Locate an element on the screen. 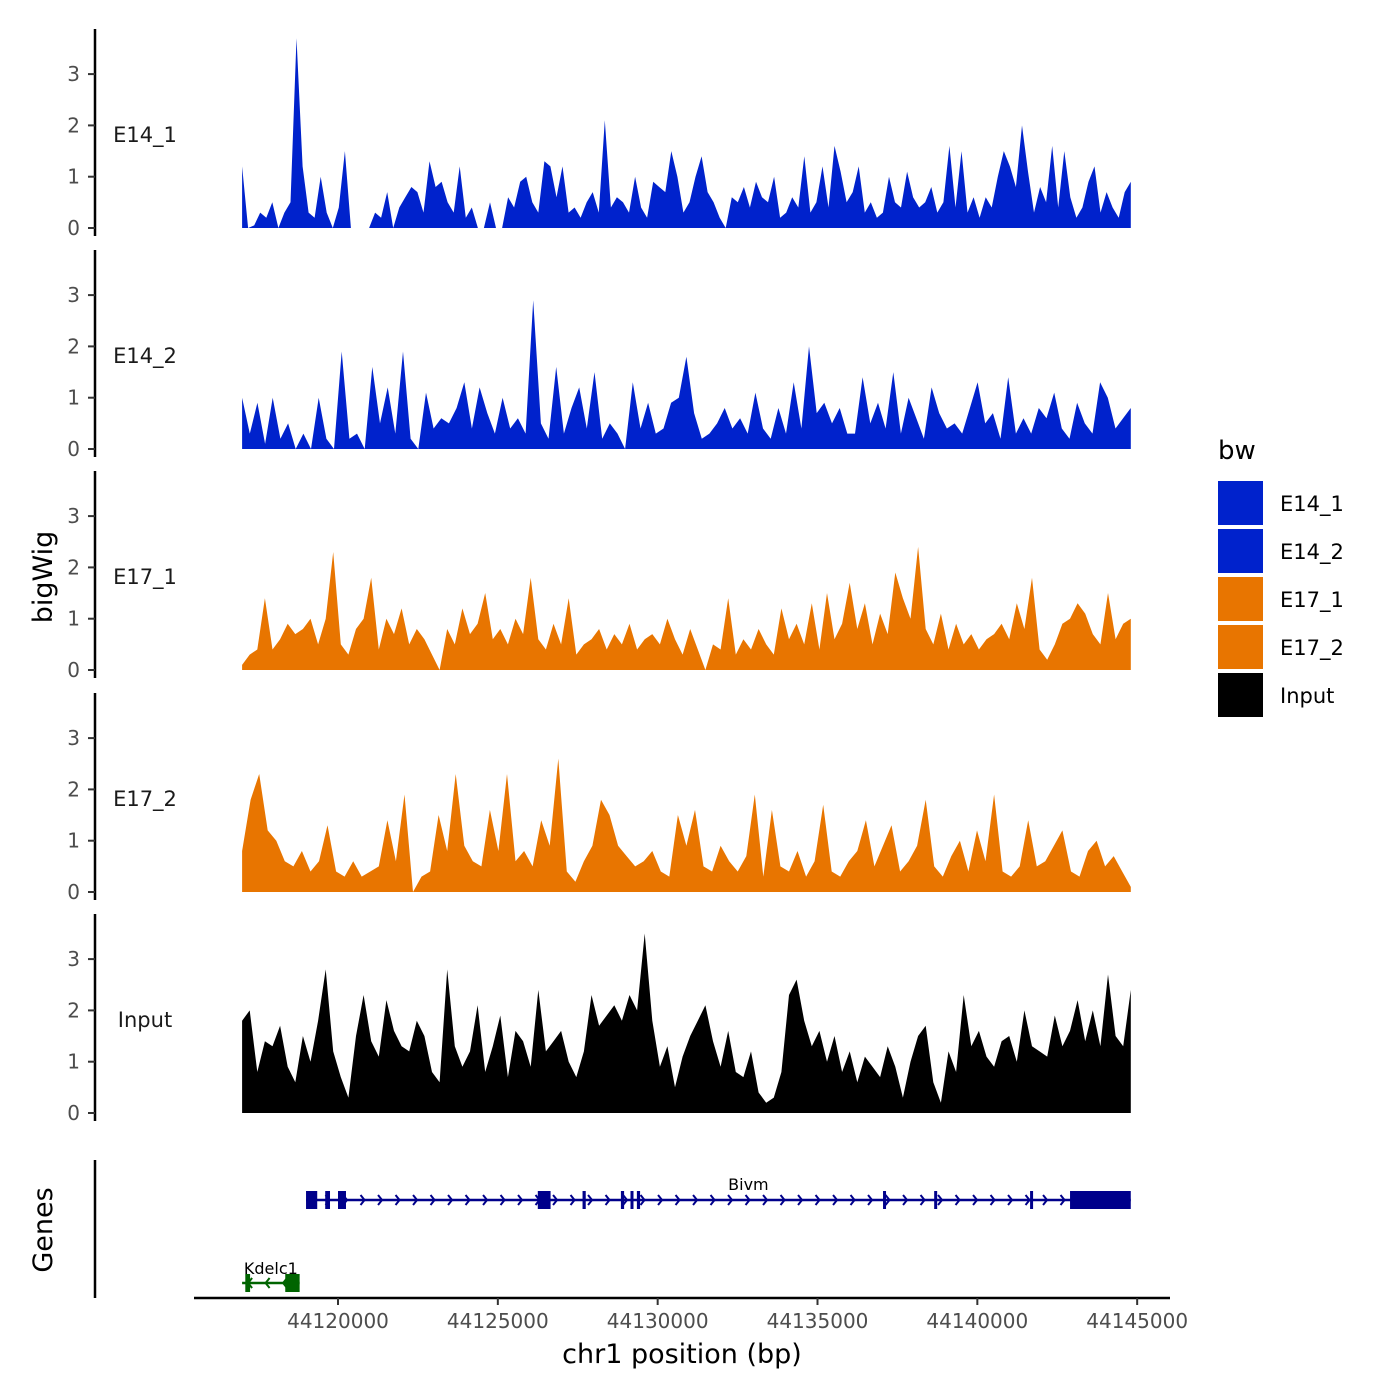 The image size is (1400, 1400). legend-item: E14_1 is located at coordinates (1281, 503).